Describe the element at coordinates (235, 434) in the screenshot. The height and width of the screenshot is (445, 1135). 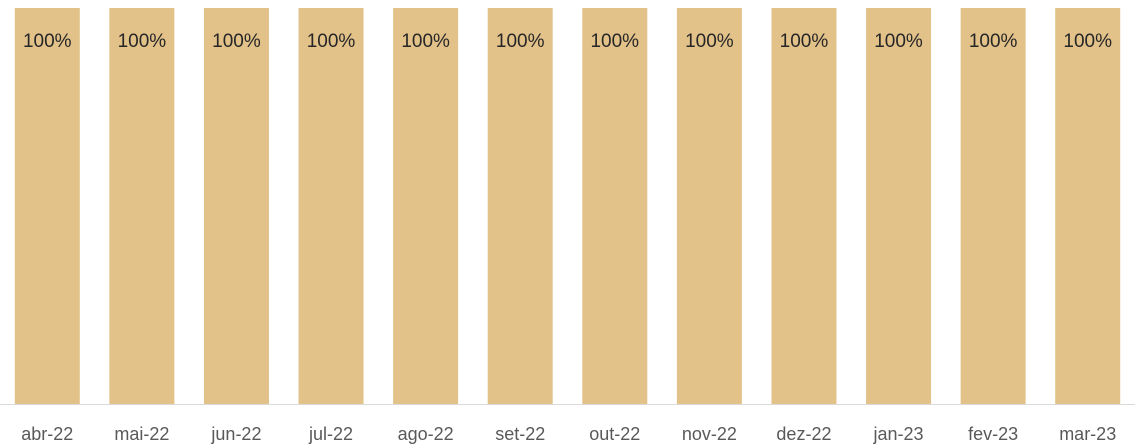
I see `x-tick-label: jun-22` at that location.